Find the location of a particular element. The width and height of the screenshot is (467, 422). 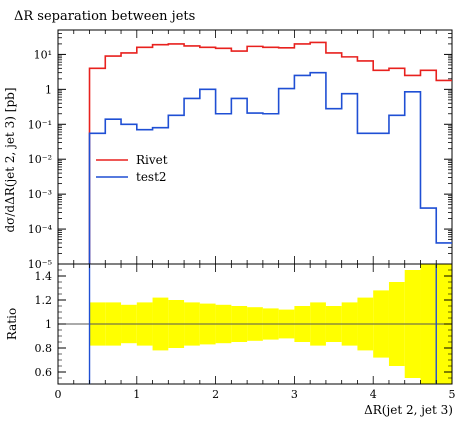

ratio-y-tick-label: 1.4 is located at coordinates (44, 276).